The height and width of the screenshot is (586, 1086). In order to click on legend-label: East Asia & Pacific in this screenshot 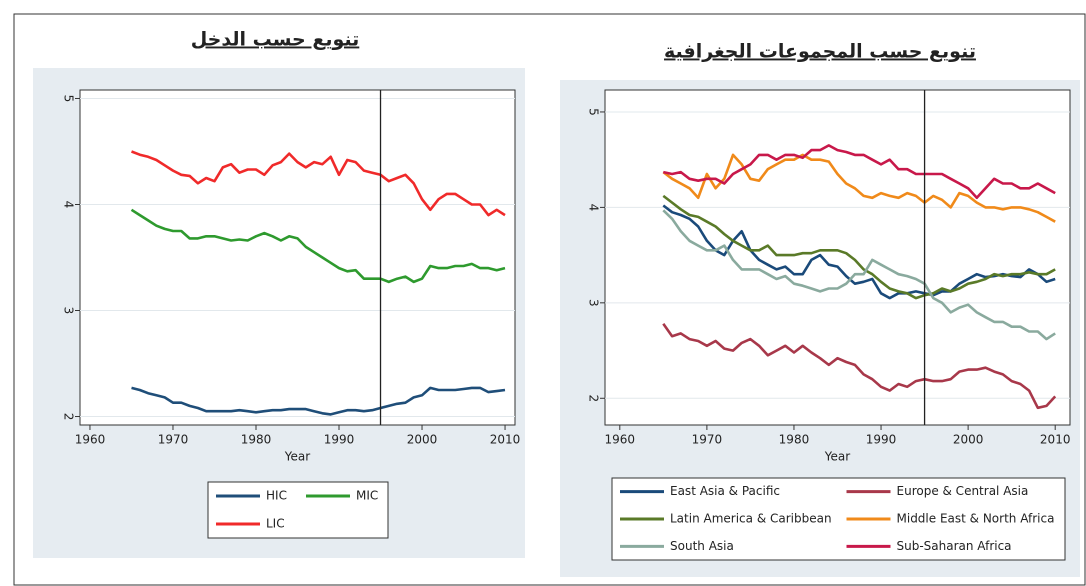, I will do `click(725, 491)`.